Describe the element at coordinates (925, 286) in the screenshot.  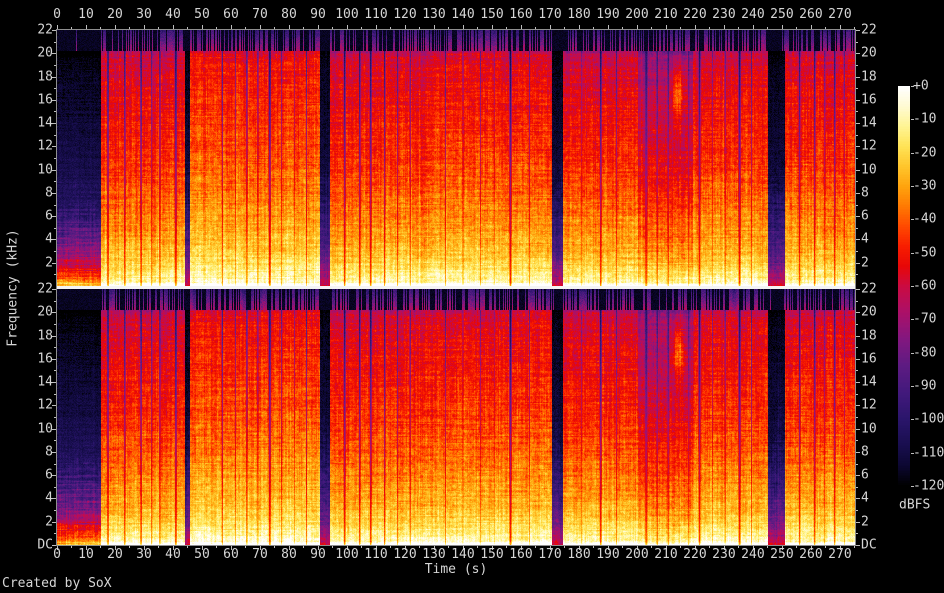
I see `tick-label: -60` at that location.